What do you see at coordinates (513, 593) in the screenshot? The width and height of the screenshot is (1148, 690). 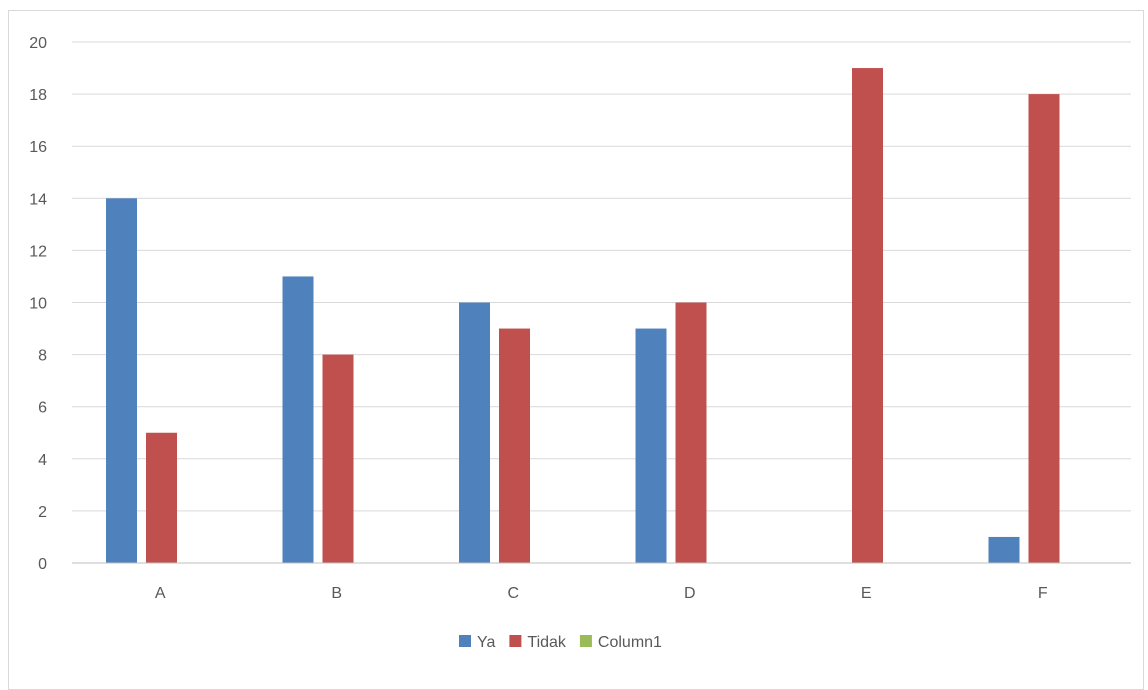 I see `x-tick-label: C` at bounding box center [513, 593].